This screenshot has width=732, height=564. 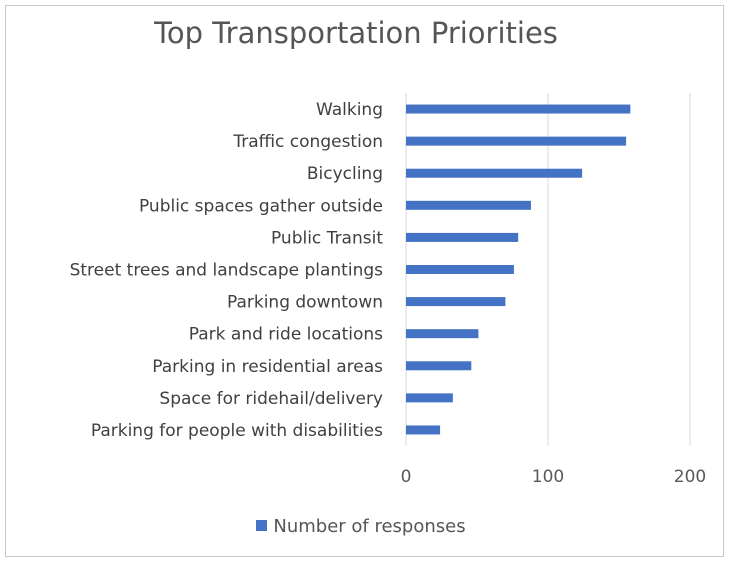 I want to click on category-label: Parking in residential areas, so click(x=267, y=367).